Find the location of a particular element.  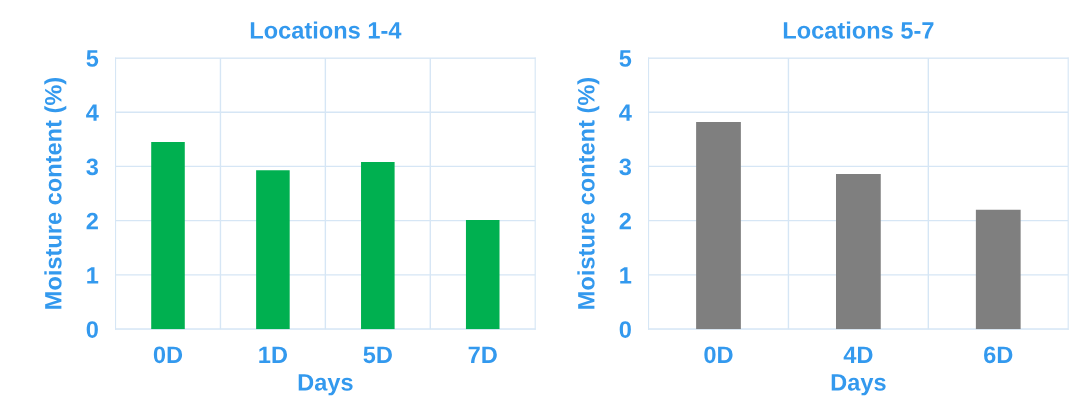

x-tick-label: 6D is located at coordinates (998, 355).